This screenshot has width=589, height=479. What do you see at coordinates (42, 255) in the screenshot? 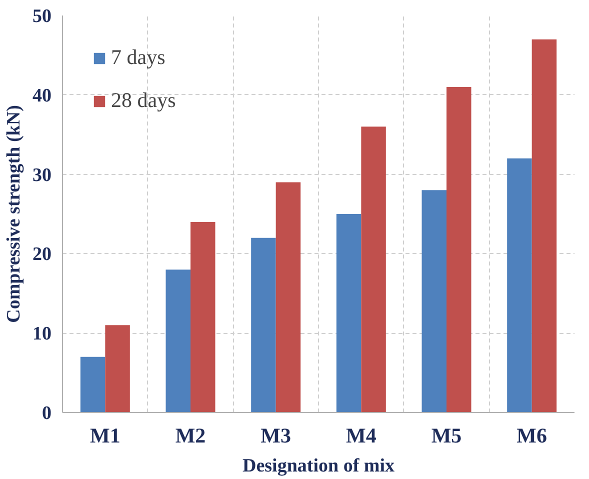
I see `y-tick-label: 20` at bounding box center [42, 255].